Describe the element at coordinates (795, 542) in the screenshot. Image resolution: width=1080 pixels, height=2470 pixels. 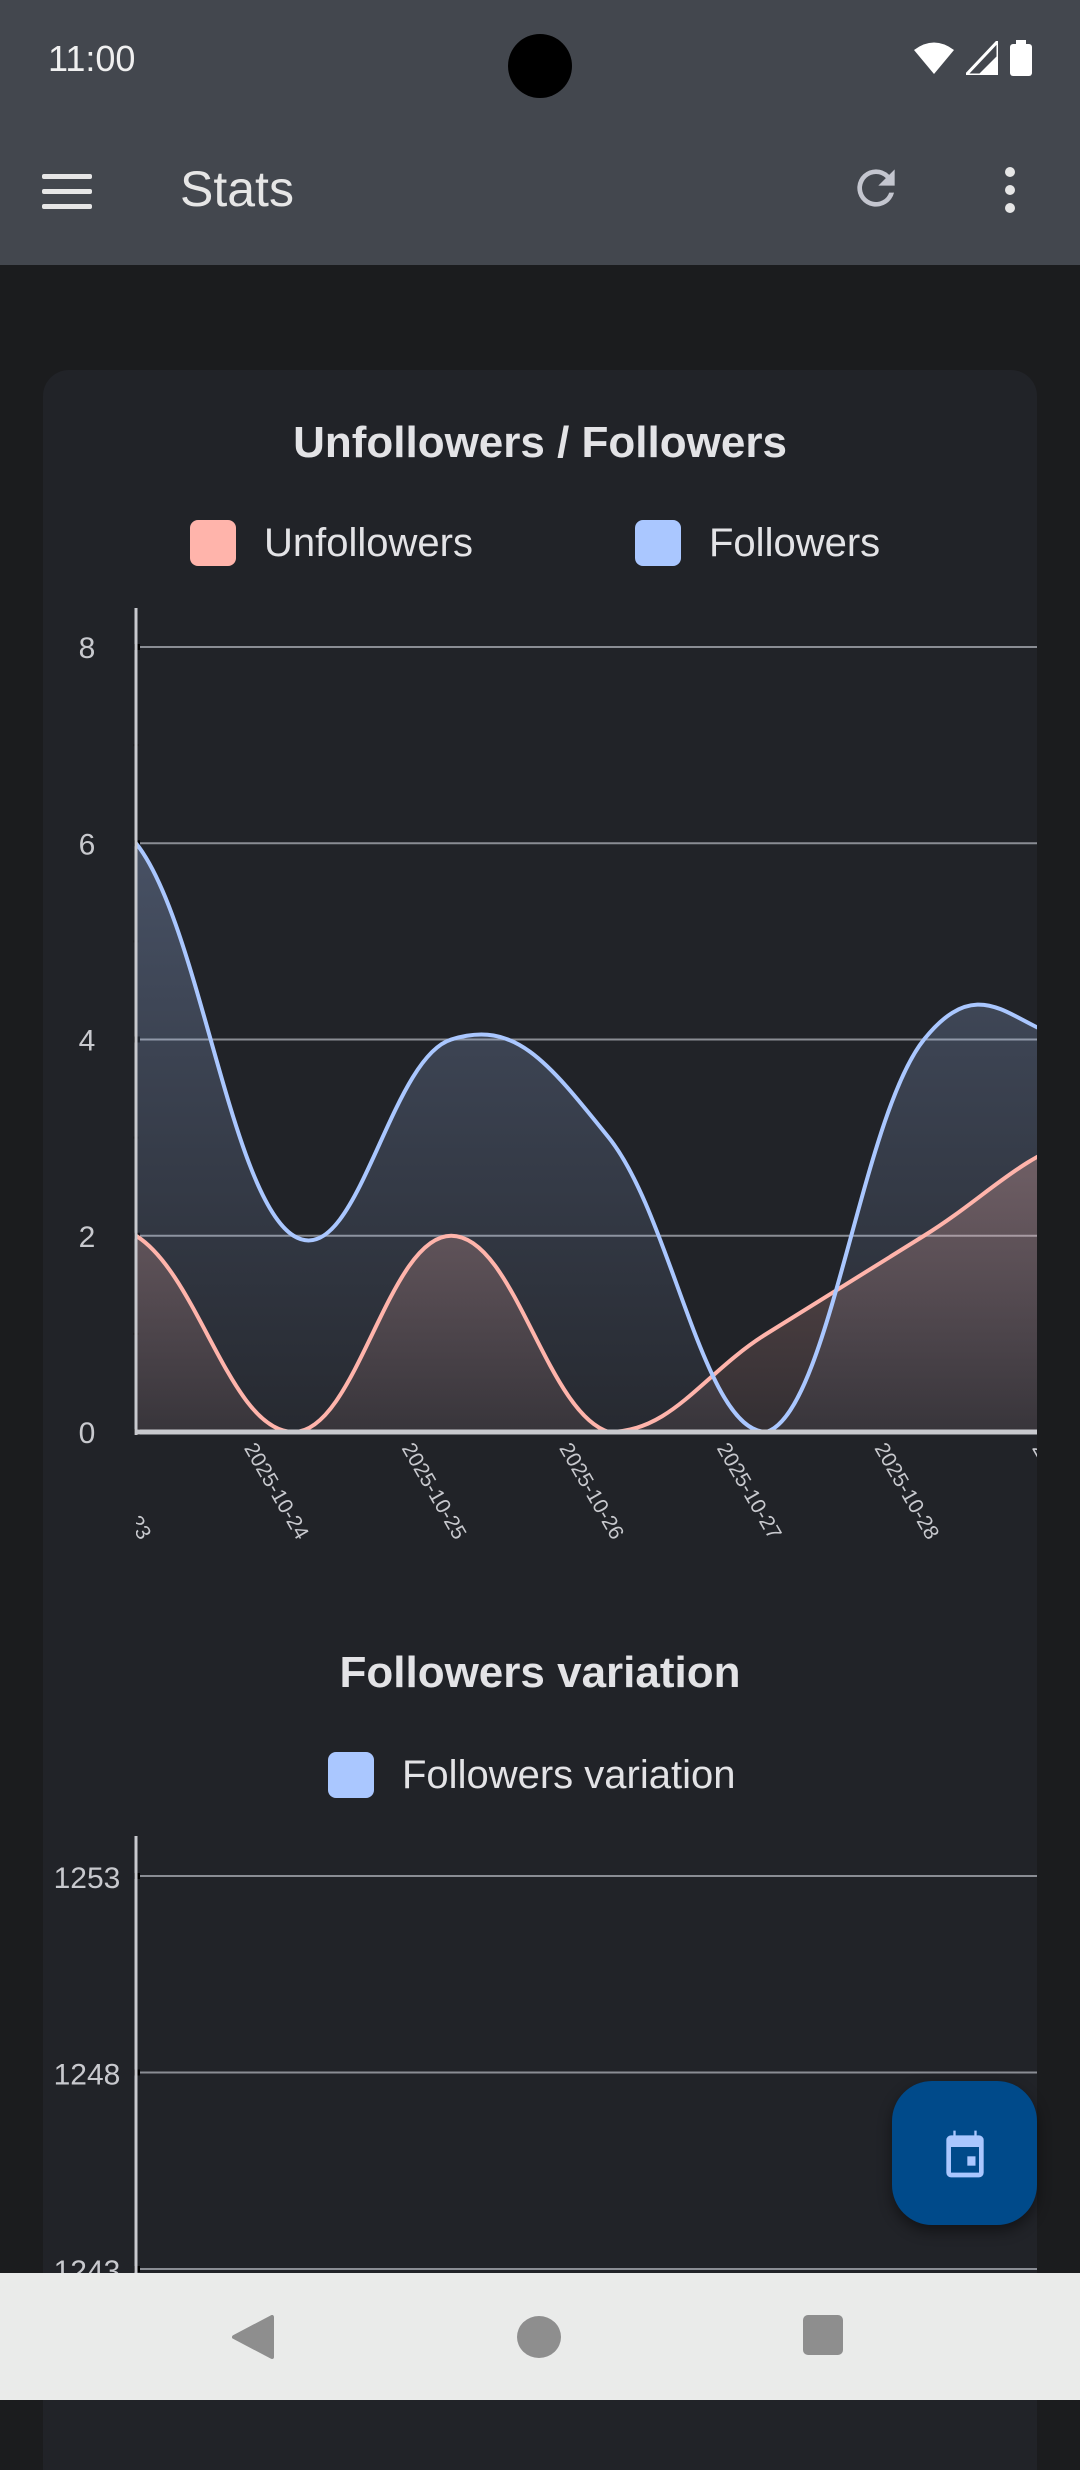
I see `legend-label: Followers` at that location.